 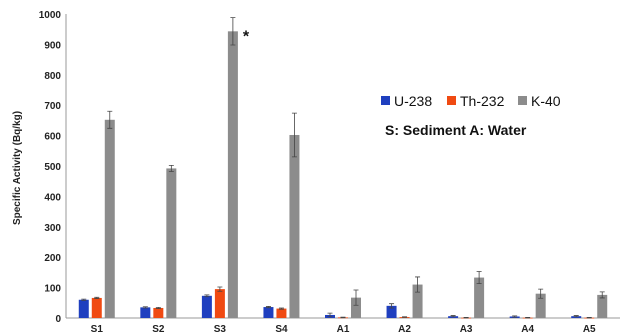 I want to click on y-tick-label: 600, so click(x=52, y=137).